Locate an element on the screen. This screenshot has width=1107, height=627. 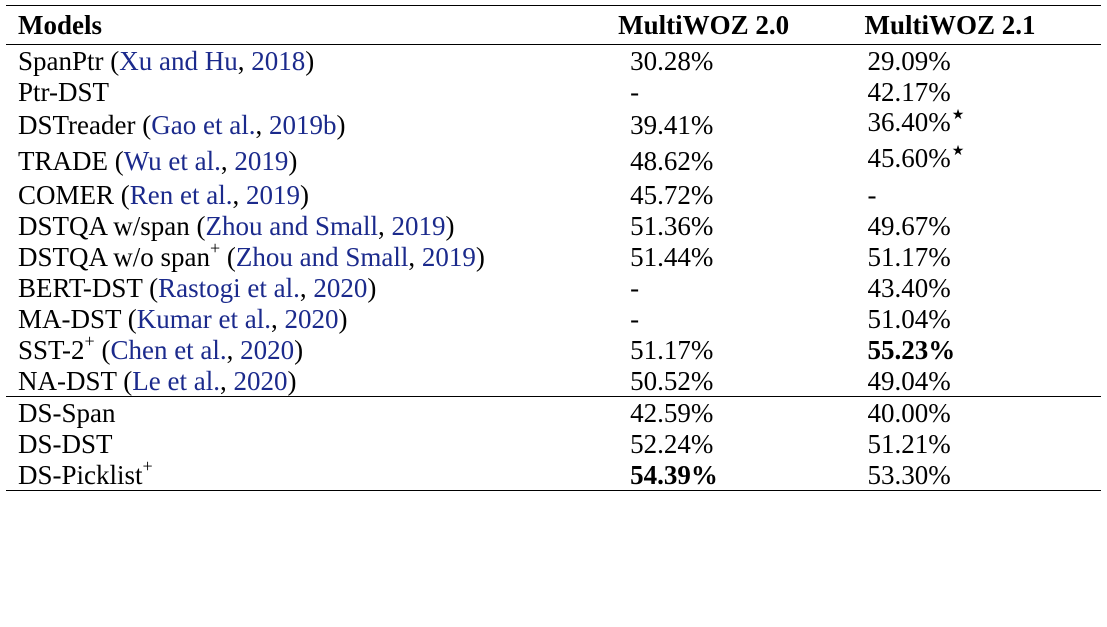
citation-authors: Kumar et al. is located at coordinates (203, 318).